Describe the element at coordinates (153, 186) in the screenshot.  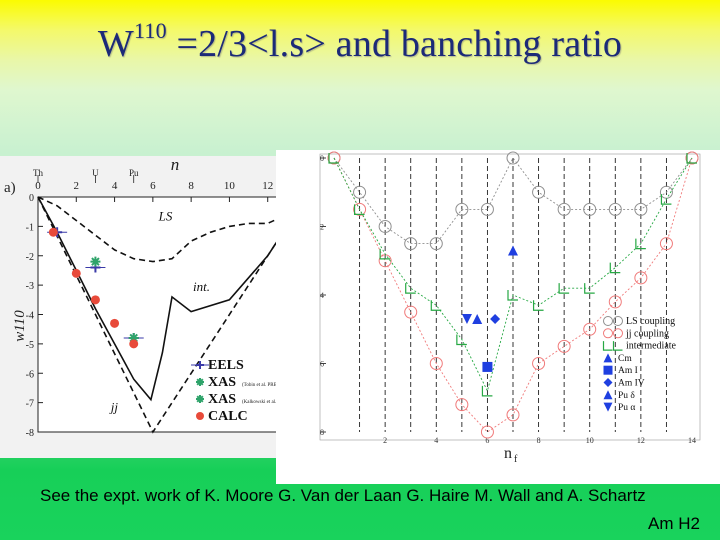
I see `x-tick-label-a: 6` at that location.